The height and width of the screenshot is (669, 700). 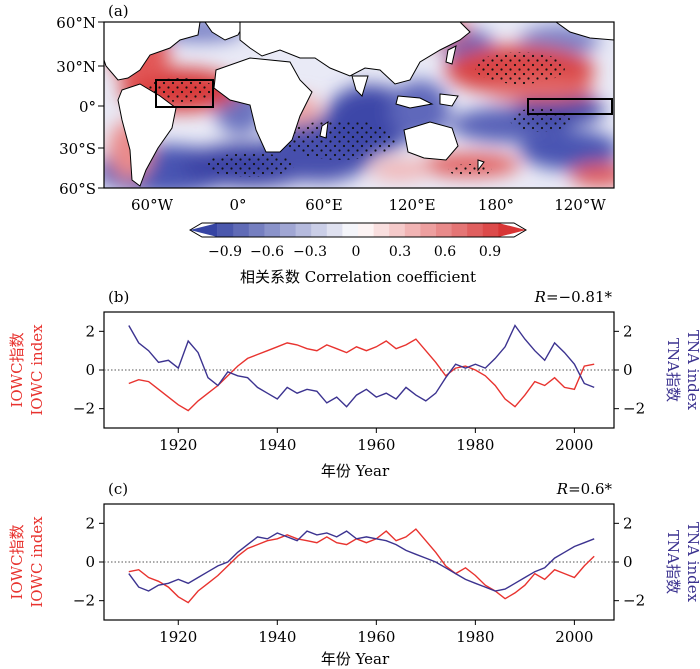 What do you see at coordinates (368, 205) in the screenshot?
I see `lon-axis: 60°W 0° 60°E 120°E 180° 120°W` at bounding box center [368, 205].